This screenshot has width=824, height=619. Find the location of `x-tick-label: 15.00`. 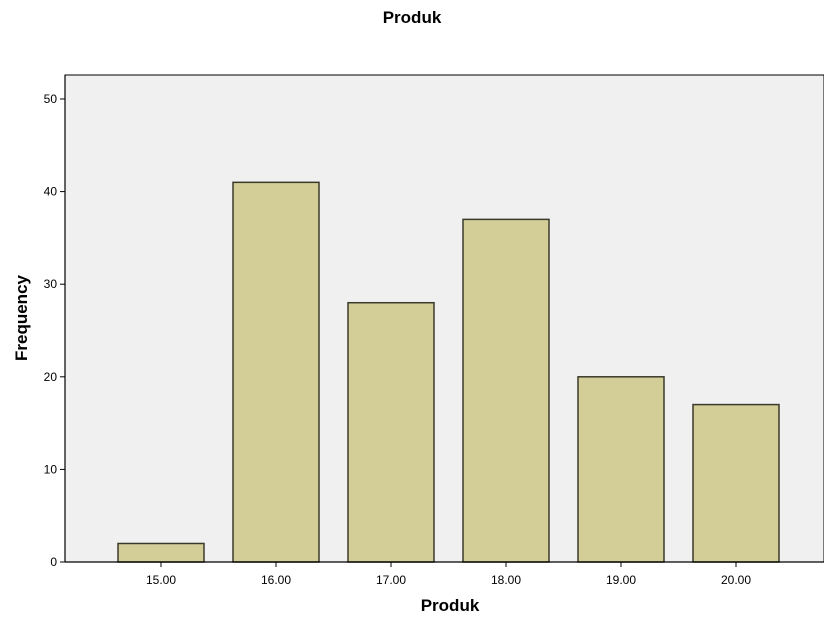

x-tick-label: 15.00 is located at coordinates (161, 580).